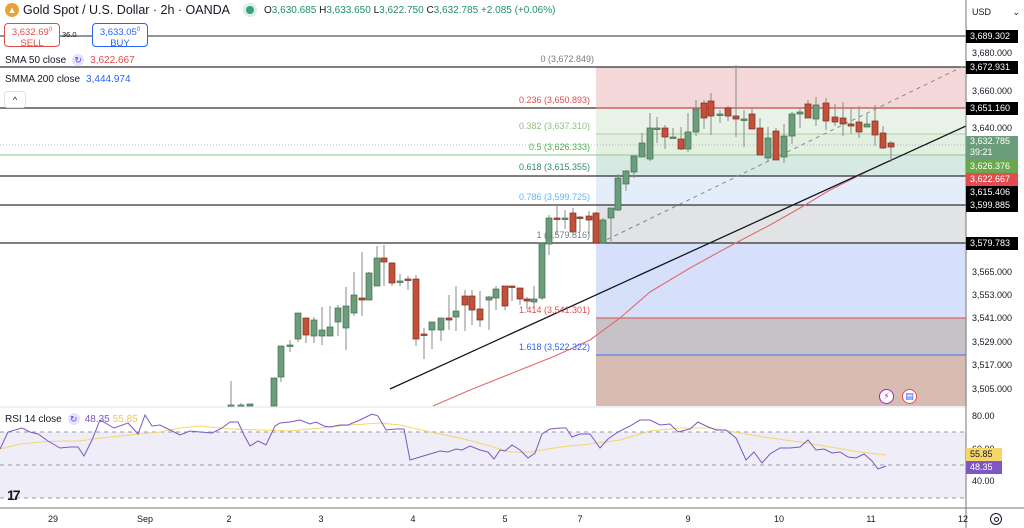  I want to click on collapse-indicators-button: ^, so click(15, 99).